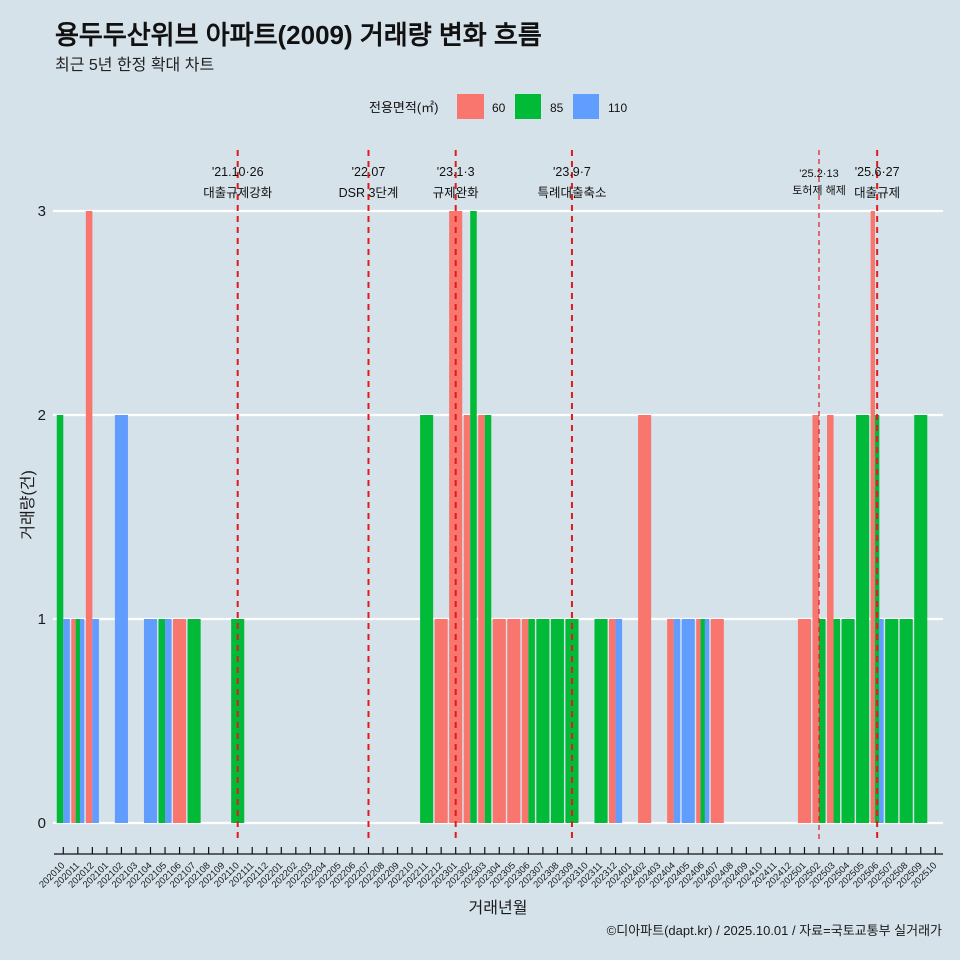  What do you see at coordinates (369, 193) in the screenshot?
I see `event-label: DSR 3단계` at bounding box center [369, 193].